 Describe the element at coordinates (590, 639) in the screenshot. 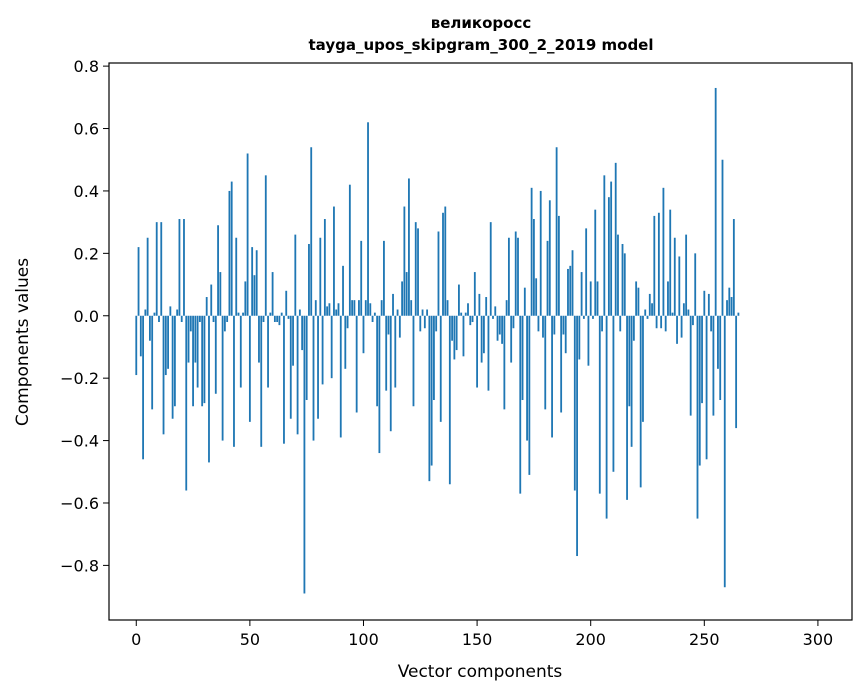

I see `x-tick-label: 200` at that location.